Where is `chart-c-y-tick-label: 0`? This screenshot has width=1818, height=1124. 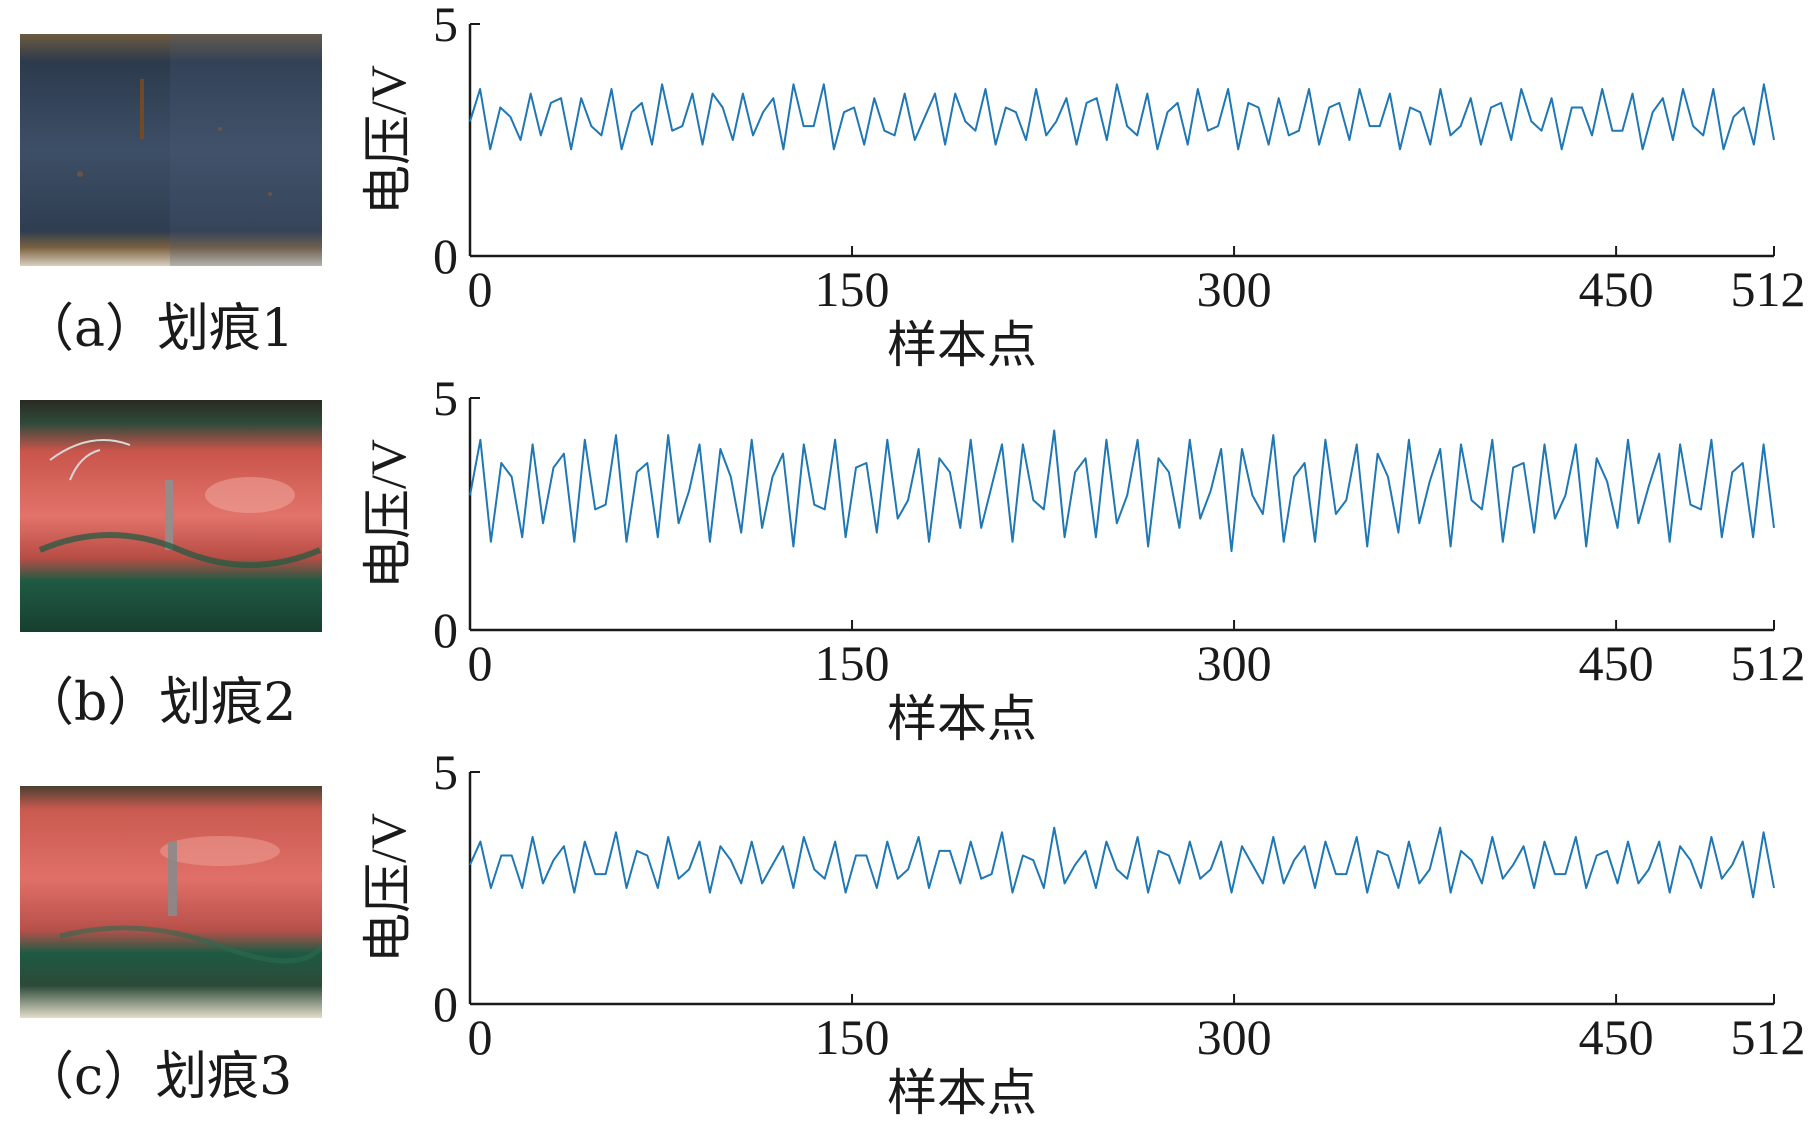
chart-c-y-tick-label: 0 is located at coordinates (445, 1004).